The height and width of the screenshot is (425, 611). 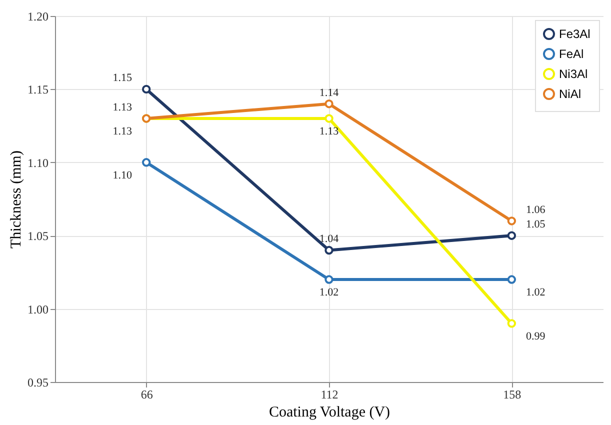 I want to click on legend-label: Fe3Al, so click(x=574, y=34).